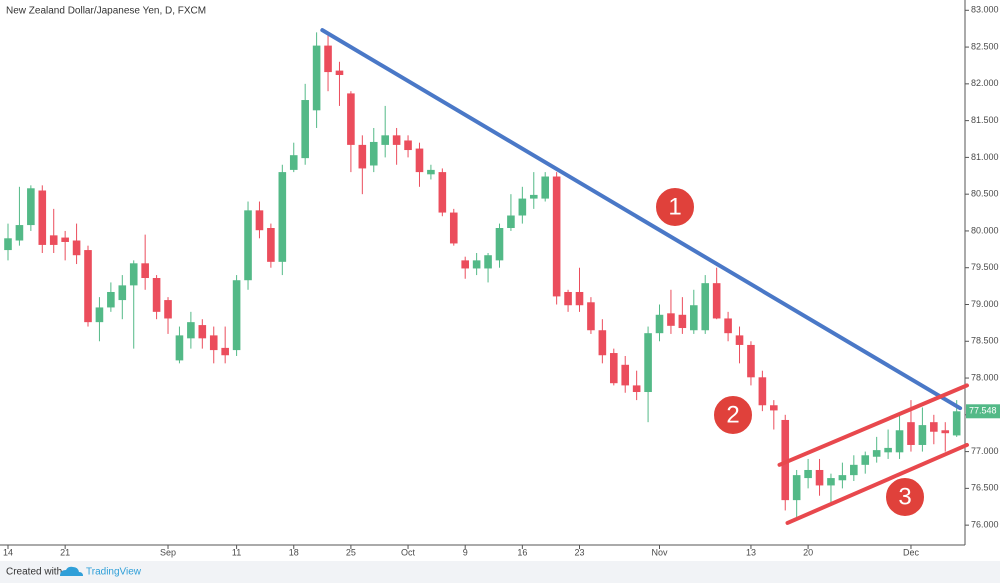 This screenshot has width=1000, height=583. What do you see at coordinates (985, 120) in the screenshot?
I see `y-tick-label: 81.500` at bounding box center [985, 120].